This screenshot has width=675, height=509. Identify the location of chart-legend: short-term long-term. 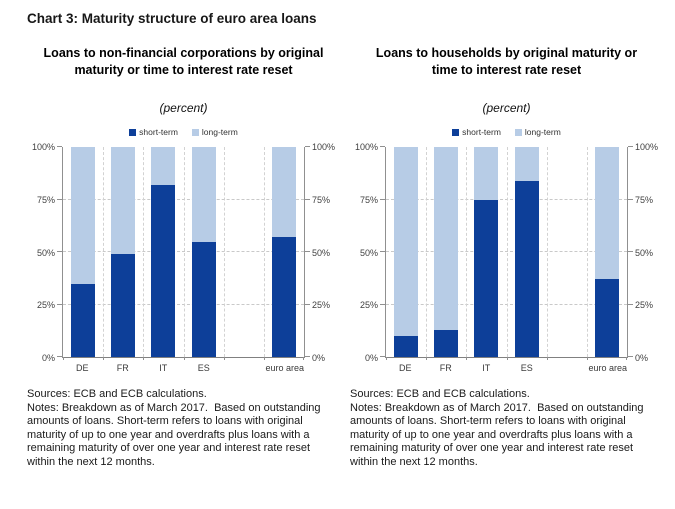
(506, 132).